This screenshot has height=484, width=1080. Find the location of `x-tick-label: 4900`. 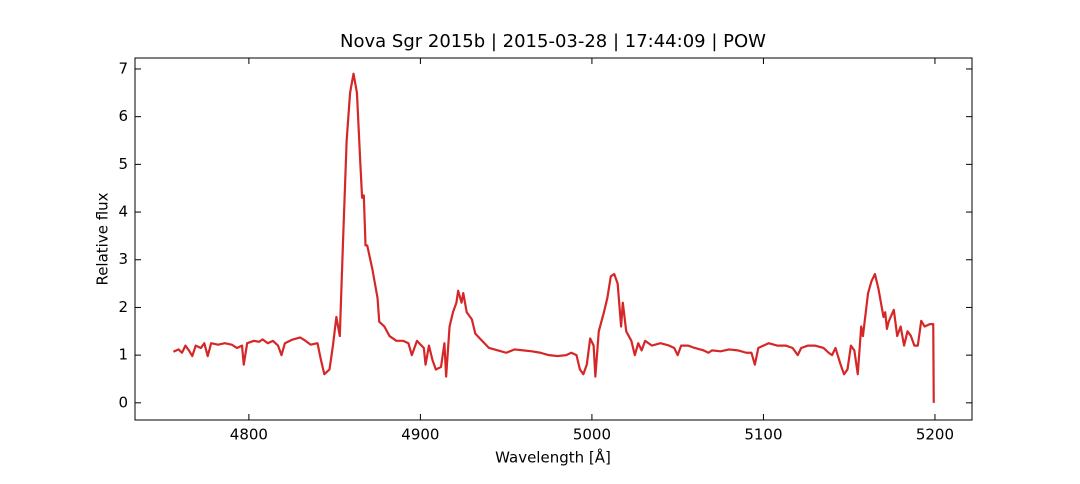

x-tick-label: 4900 is located at coordinates (420, 435).